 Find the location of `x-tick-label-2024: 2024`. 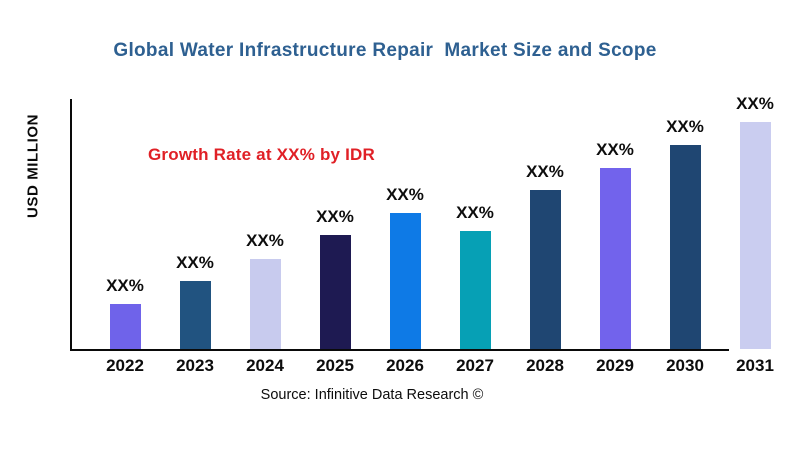

x-tick-label-2024: 2024 is located at coordinates (265, 365).